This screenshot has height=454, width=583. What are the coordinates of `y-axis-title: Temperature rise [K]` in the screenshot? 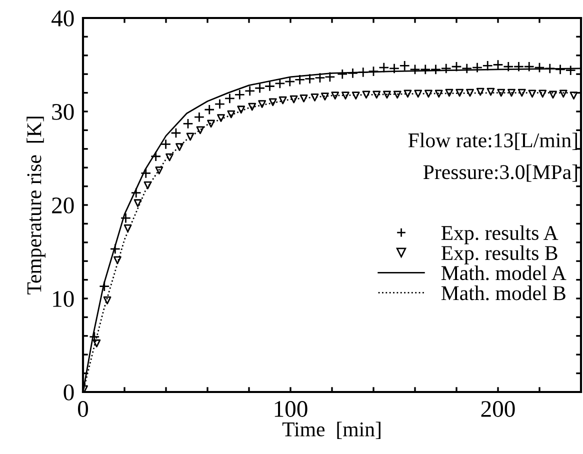 It's located at (36, 205).